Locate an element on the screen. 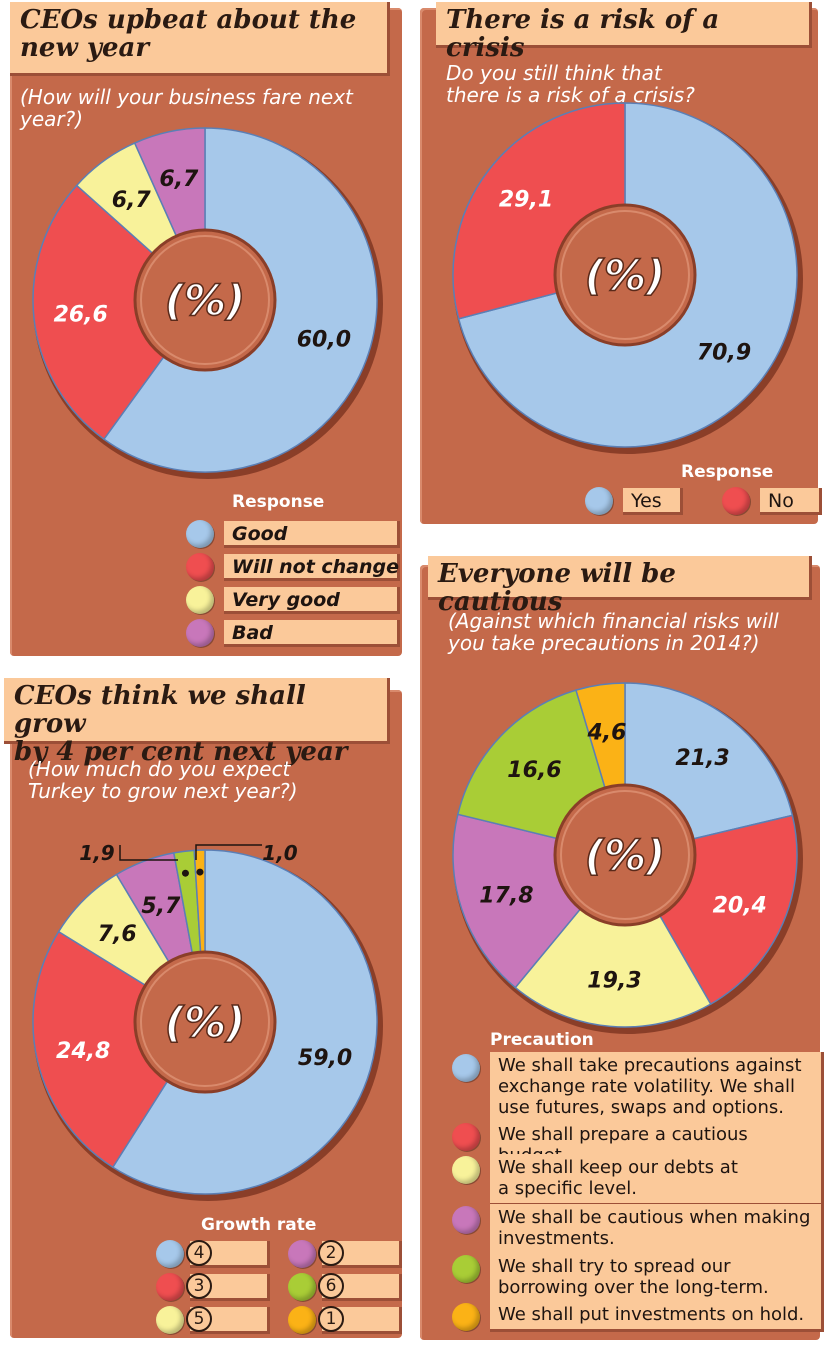 Image resolution: width=824 pixels, height=1345 pixels. legend-label: Yes is located at coordinates (653, 501).